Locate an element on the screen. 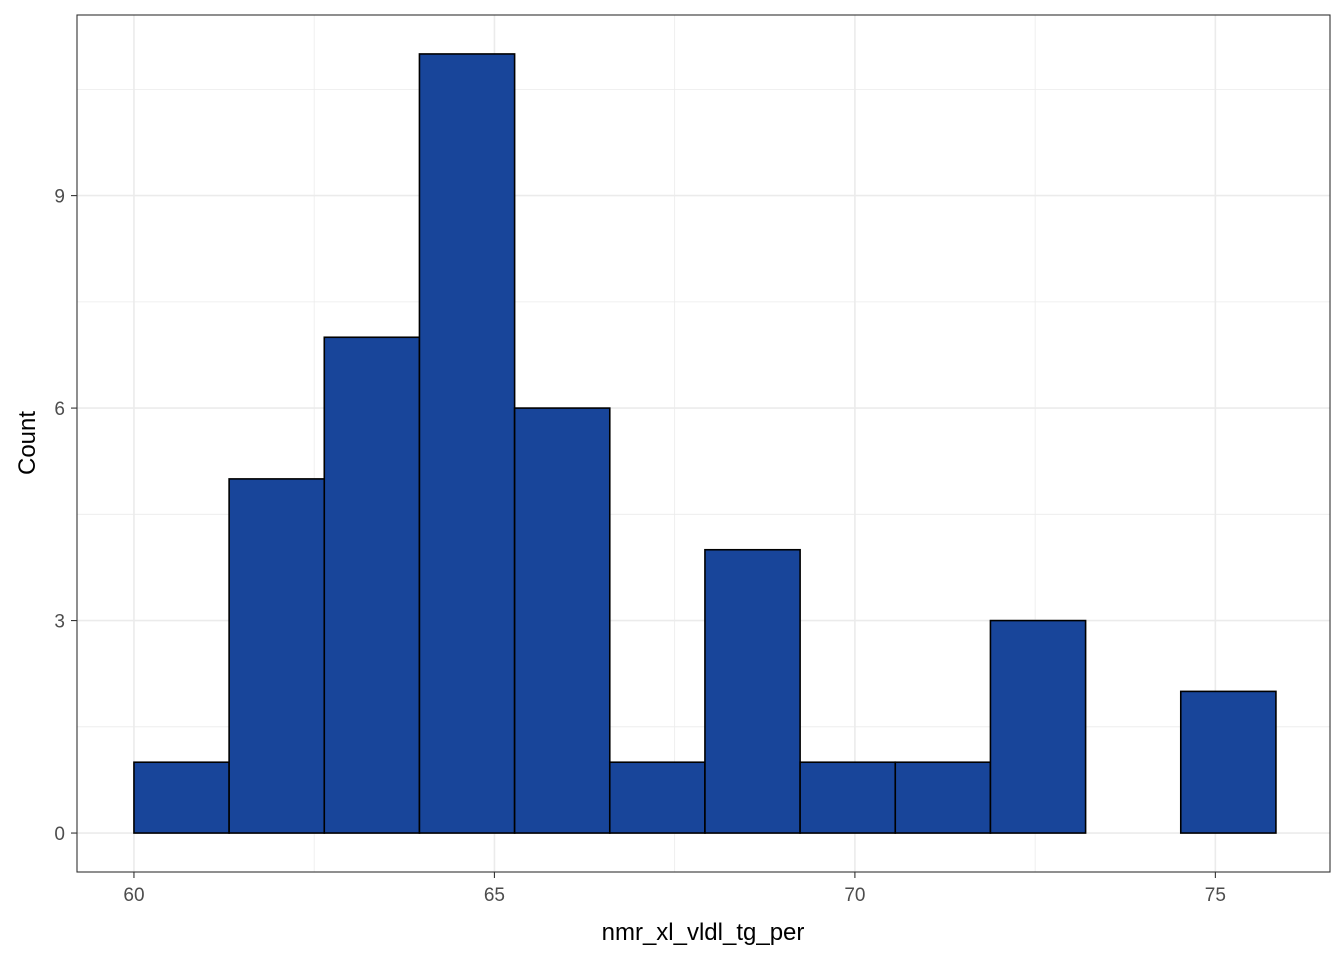 The height and width of the screenshot is (960, 1344). y-tick-label: 6 is located at coordinates (59, 409).